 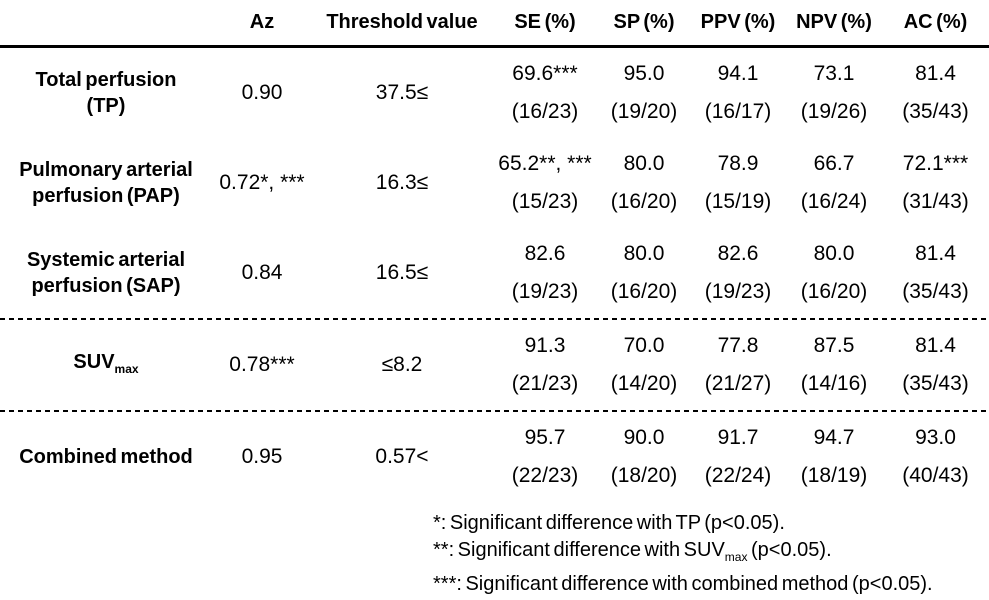 I want to click on header-rule, so click(x=494, y=46).